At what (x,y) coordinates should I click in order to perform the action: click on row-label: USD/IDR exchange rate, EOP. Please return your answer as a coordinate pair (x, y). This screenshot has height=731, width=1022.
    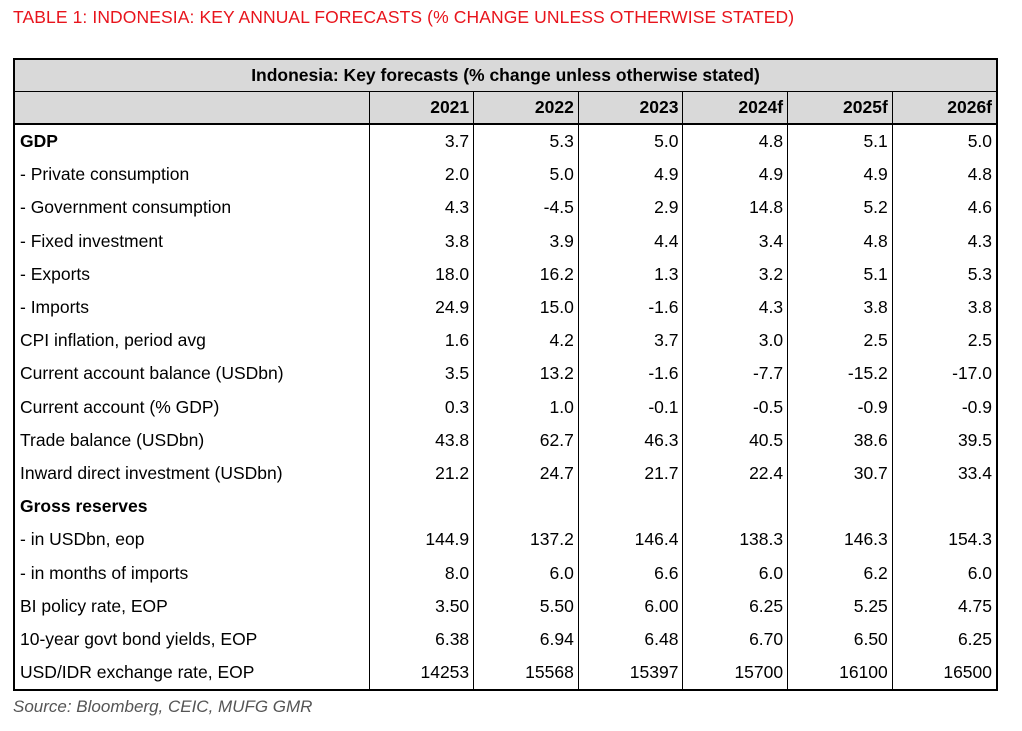
    Looking at the image, I should click on (191, 673).